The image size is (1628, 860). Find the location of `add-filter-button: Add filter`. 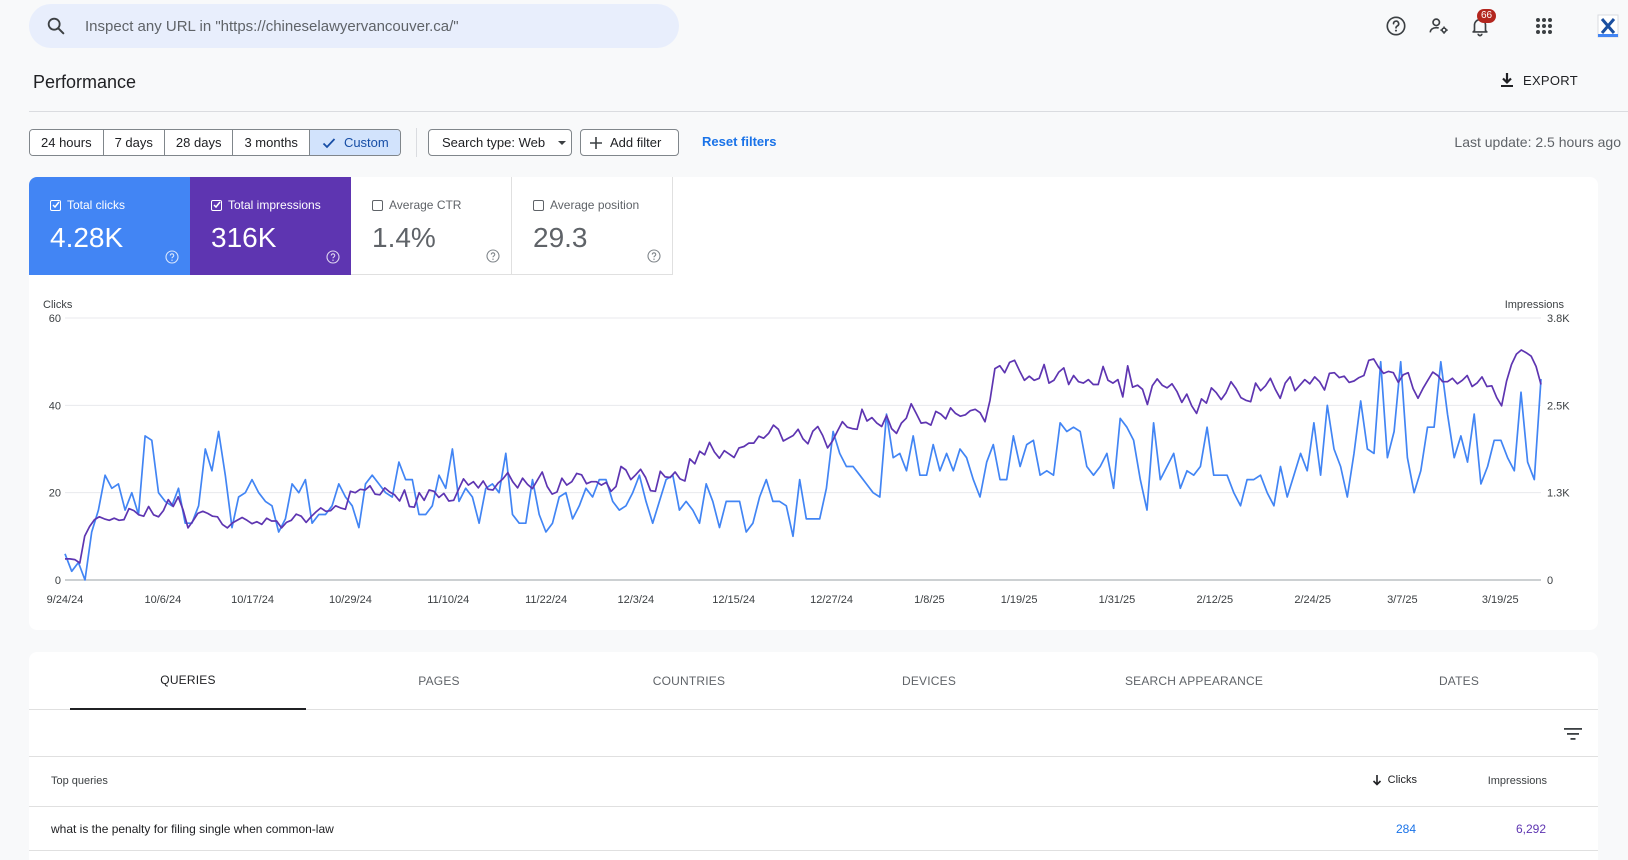

add-filter-button: Add filter is located at coordinates (629, 142).